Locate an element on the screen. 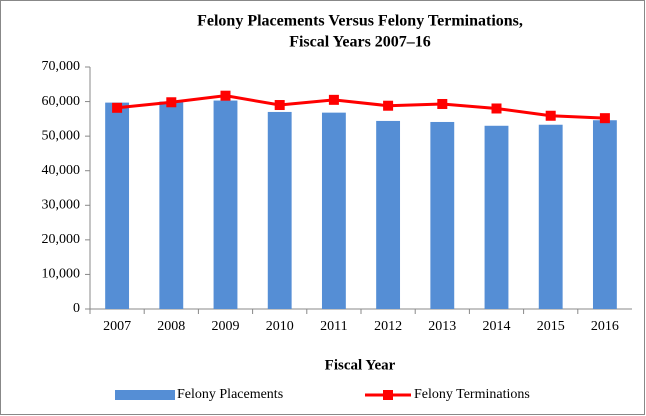 This screenshot has height=416, width=646. x-tick-label: 2015 is located at coordinates (551, 326).